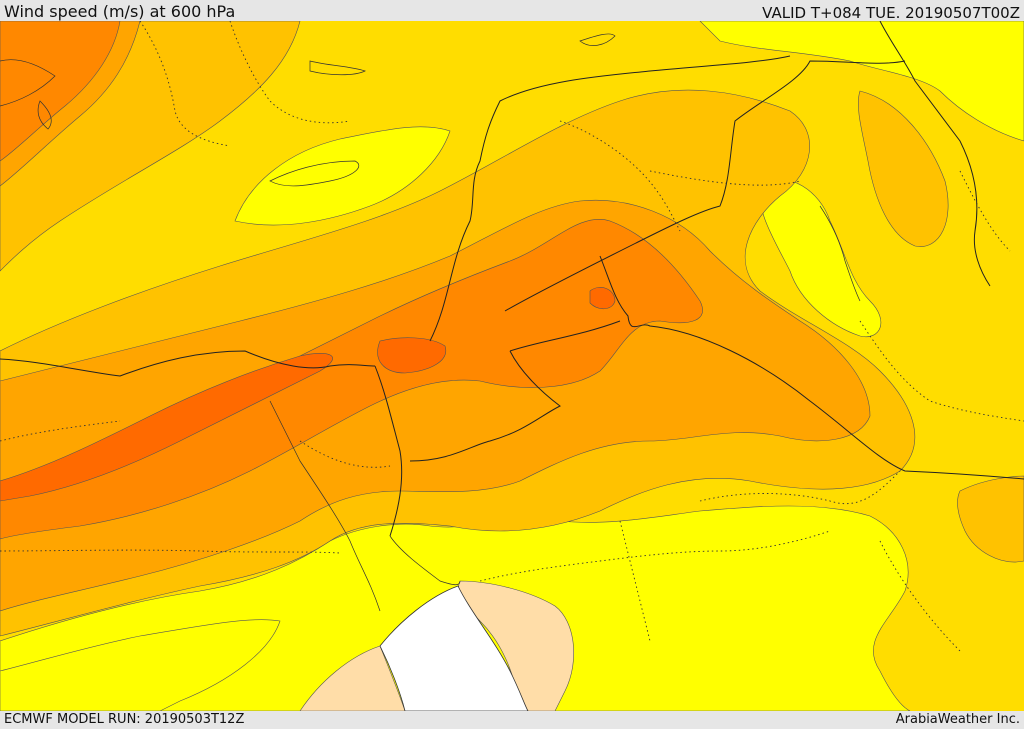  What do you see at coordinates (120, 11) in the screenshot?
I see `map-title: Wind speed (m/s) at 600 hPa` at bounding box center [120, 11].